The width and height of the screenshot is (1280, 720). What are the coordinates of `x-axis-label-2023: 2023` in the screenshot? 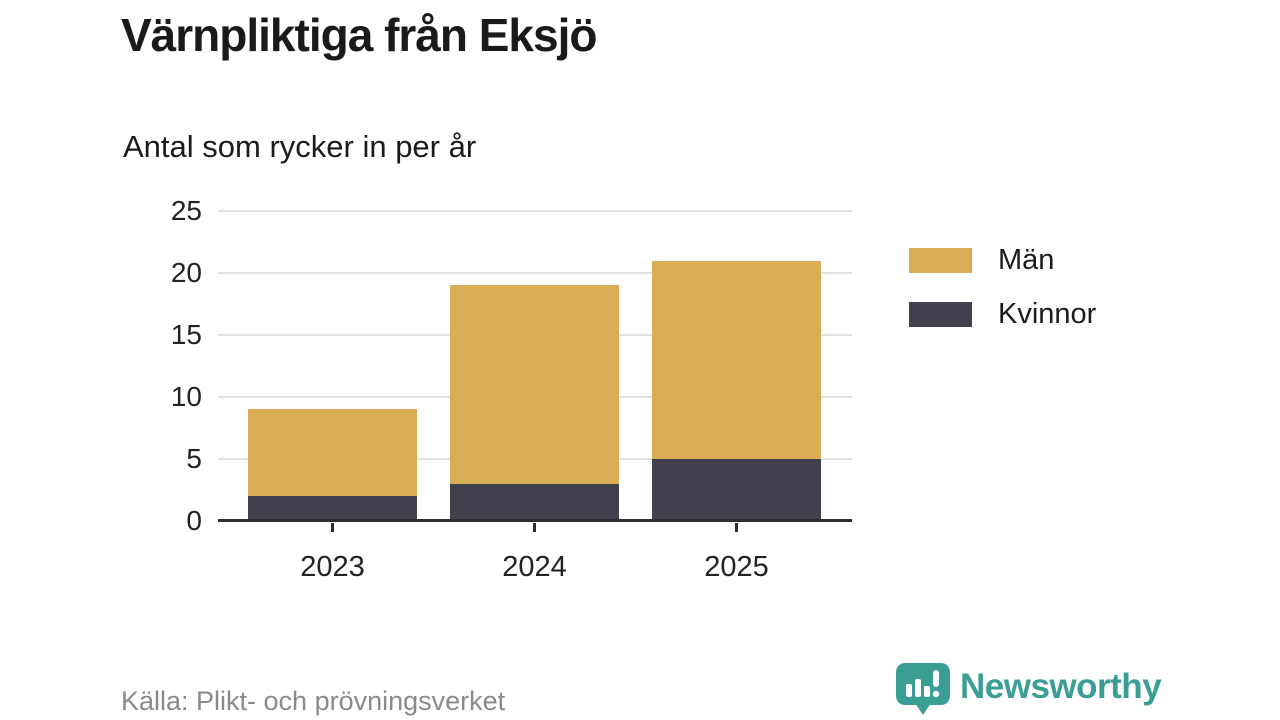 It's located at (332, 567).